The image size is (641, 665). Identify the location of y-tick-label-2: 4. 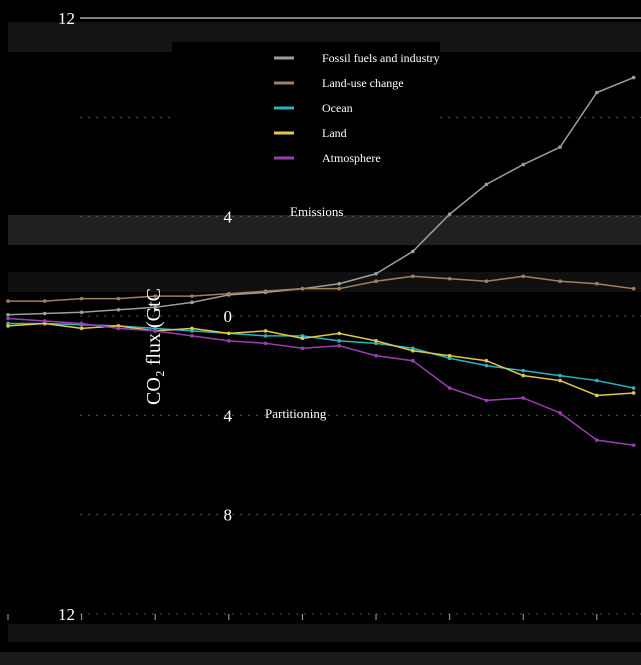
(228, 217).